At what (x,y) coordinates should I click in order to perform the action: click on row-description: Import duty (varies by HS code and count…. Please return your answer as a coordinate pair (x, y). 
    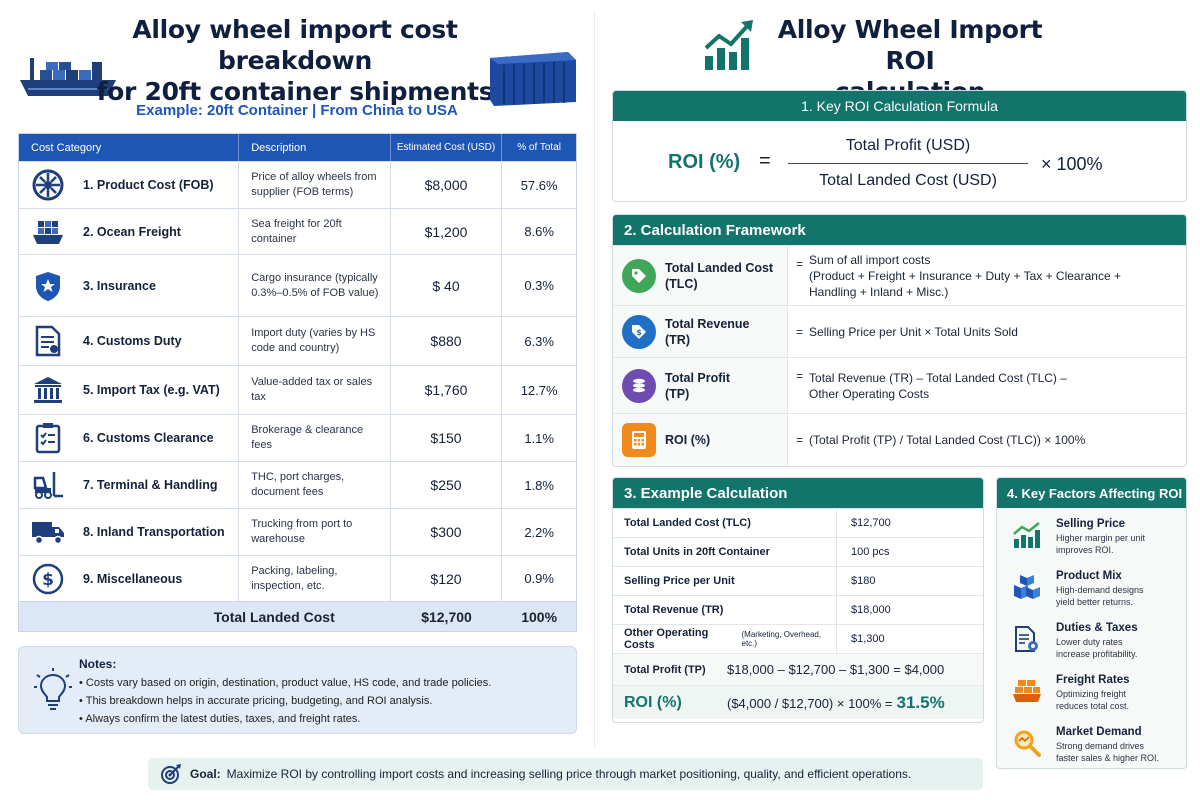
    Looking at the image, I should click on (315, 341).